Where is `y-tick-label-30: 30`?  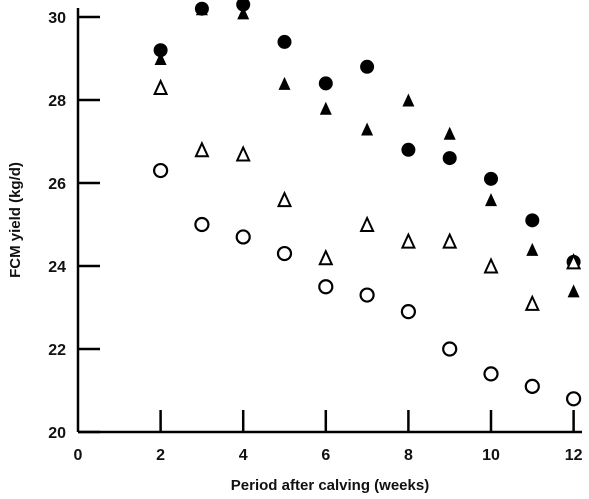 y-tick-label-30: 30 is located at coordinates (57, 18).